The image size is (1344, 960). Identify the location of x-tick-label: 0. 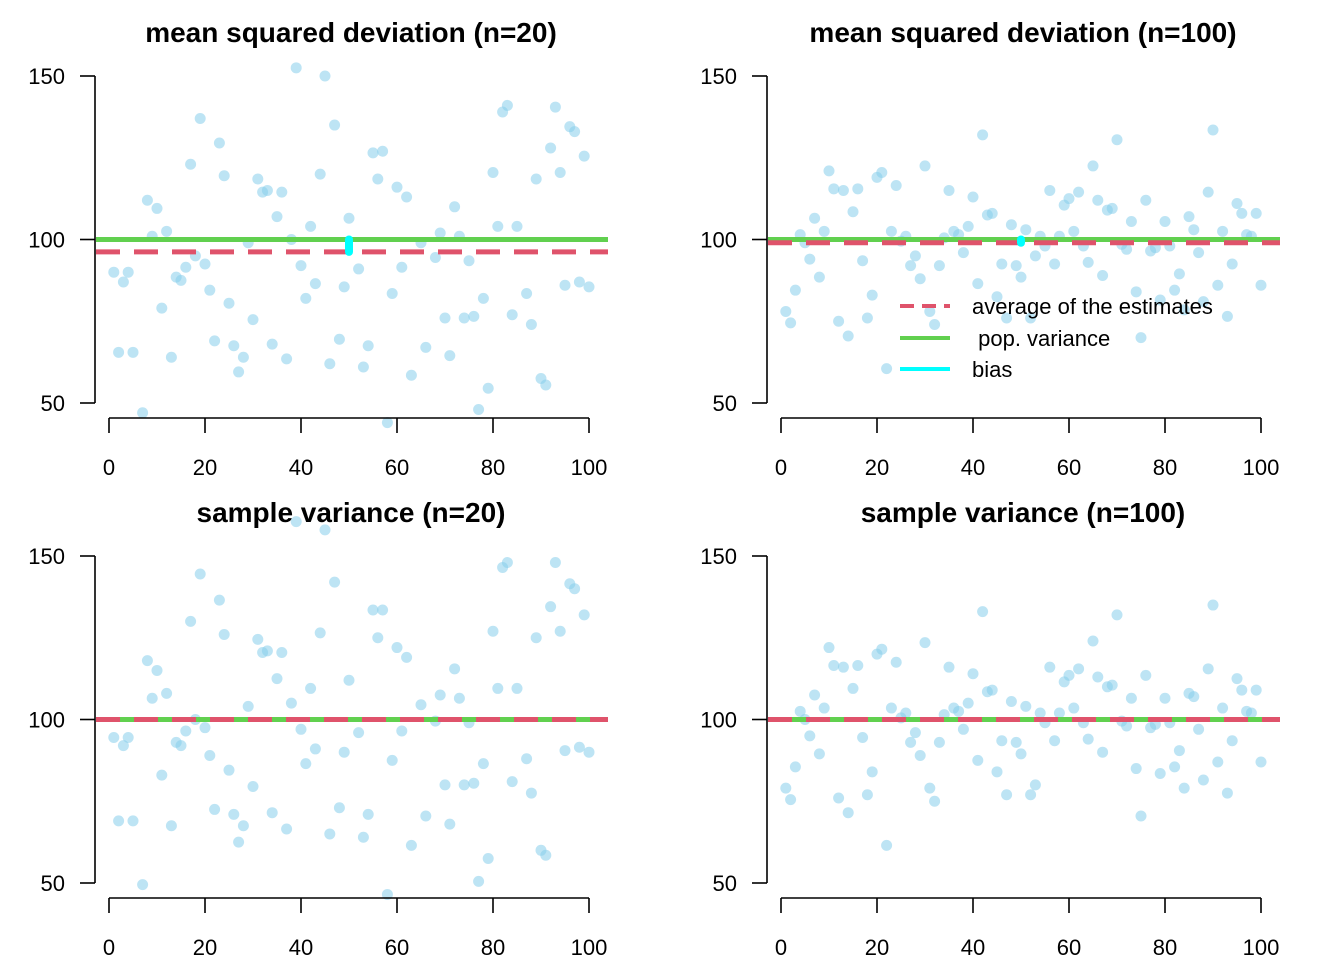
(109, 467).